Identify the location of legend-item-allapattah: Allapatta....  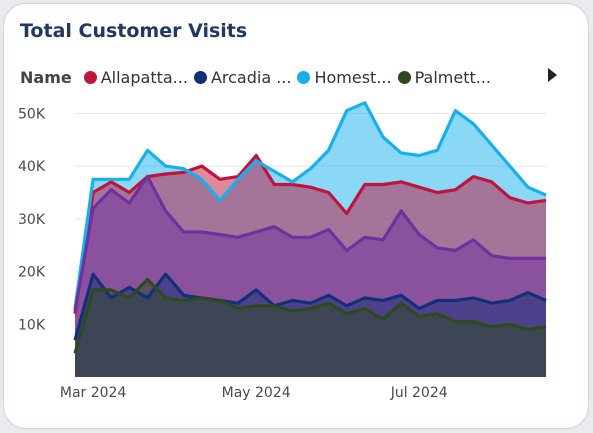
(135, 77).